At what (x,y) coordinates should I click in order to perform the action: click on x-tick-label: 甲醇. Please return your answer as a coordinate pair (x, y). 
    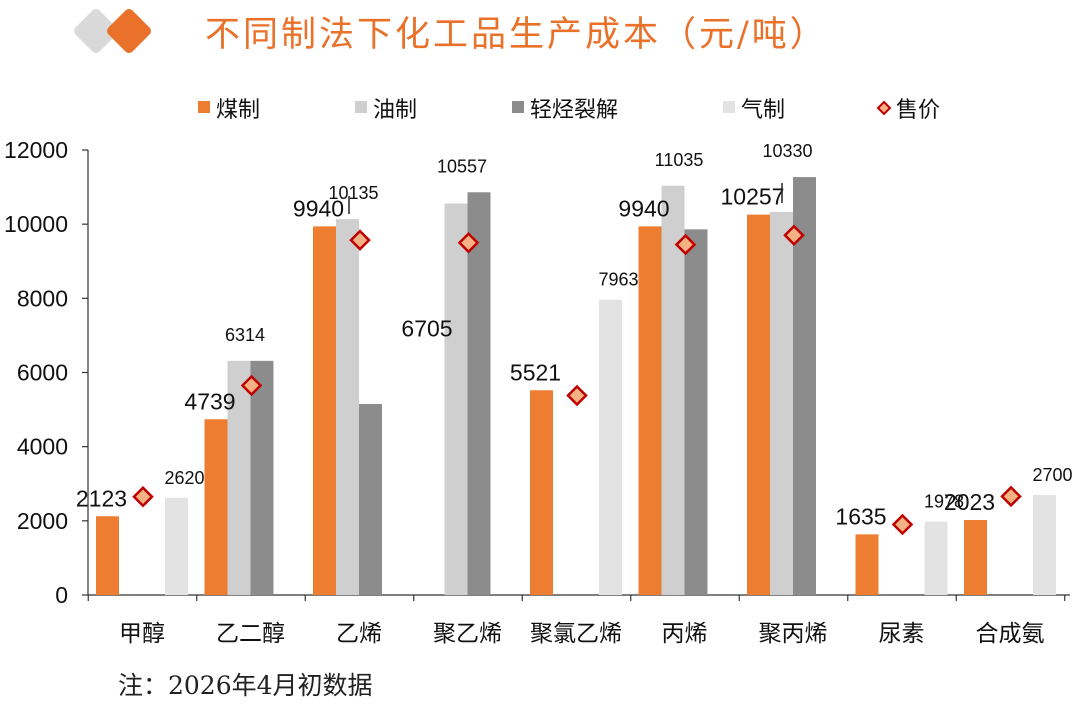
    Looking at the image, I should click on (142, 633).